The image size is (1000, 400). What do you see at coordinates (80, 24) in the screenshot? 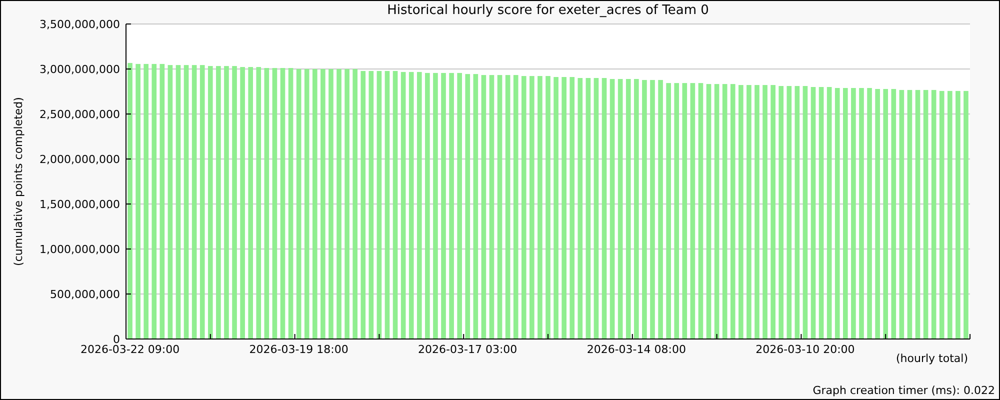
I see `y-tick-label: 3,500,000,000` at bounding box center [80, 24].